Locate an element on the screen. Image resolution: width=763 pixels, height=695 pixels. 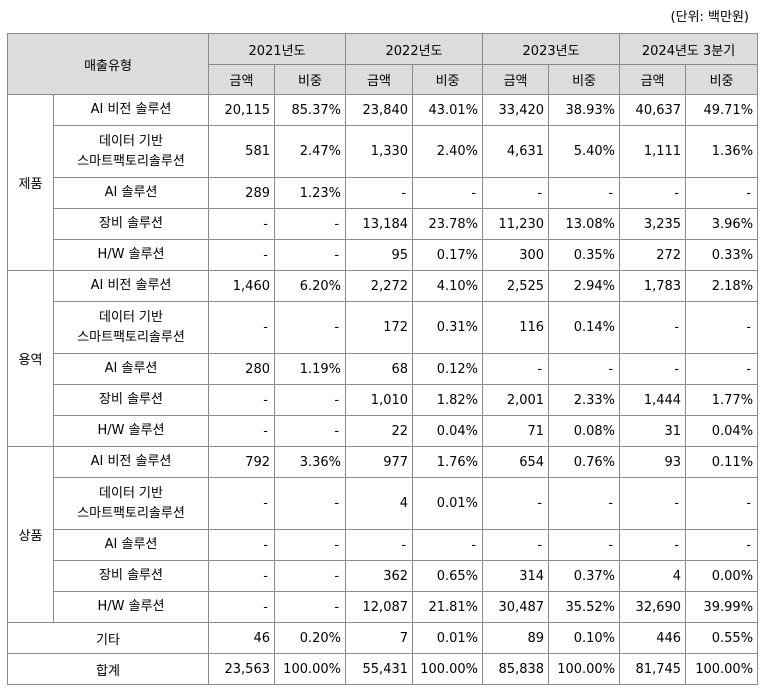
amount-cell: 23,840 is located at coordinates (379, 110).